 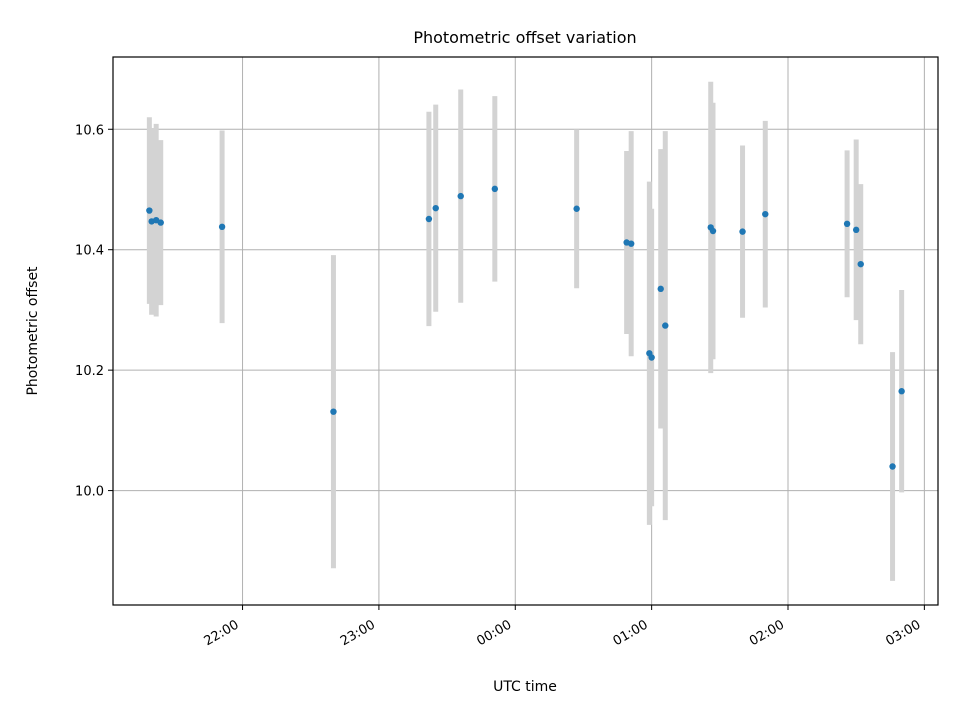 What do you see at coordinates (89, 371) in the screenshot?
I see `y-tick-label: 10.2` at bounding box center [89, 371].